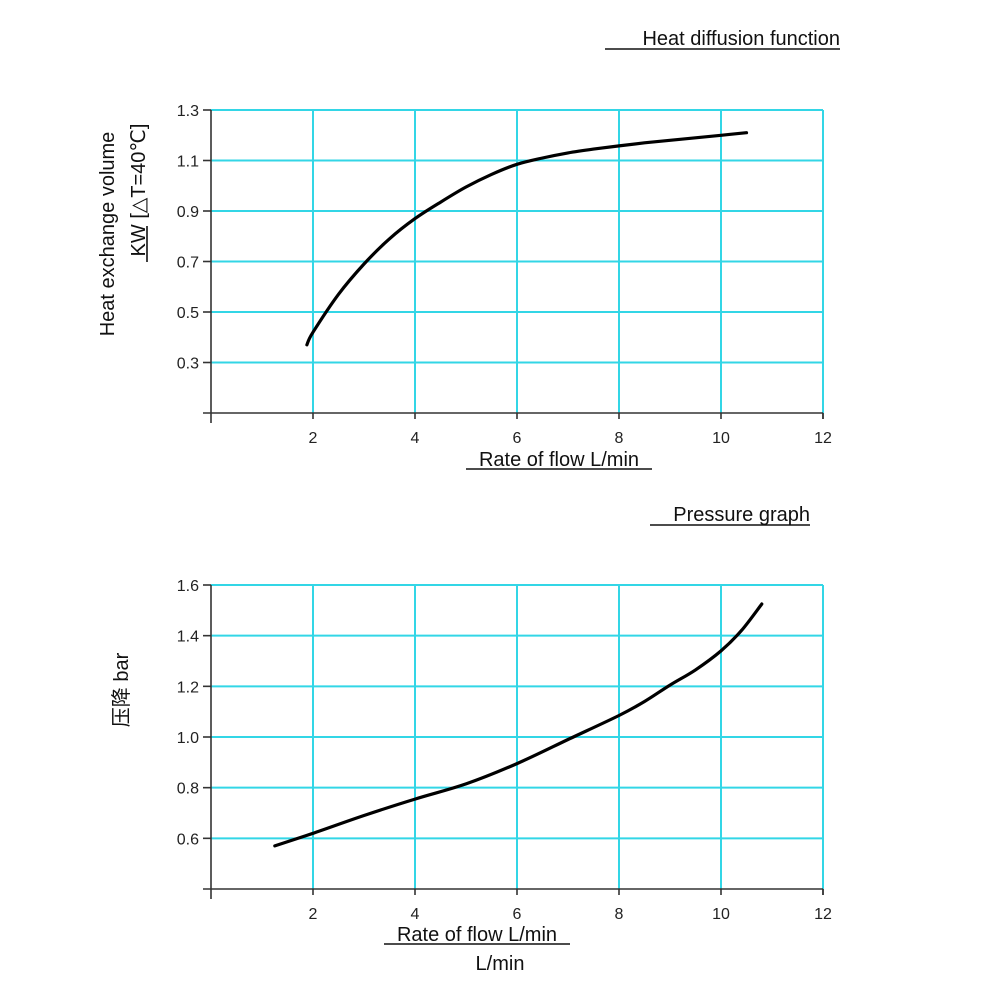  What do you see at coordinates (741, 39) in the screenshot?
I see `chart-title: Heat diffusion function` at bounding box center [741, 39].